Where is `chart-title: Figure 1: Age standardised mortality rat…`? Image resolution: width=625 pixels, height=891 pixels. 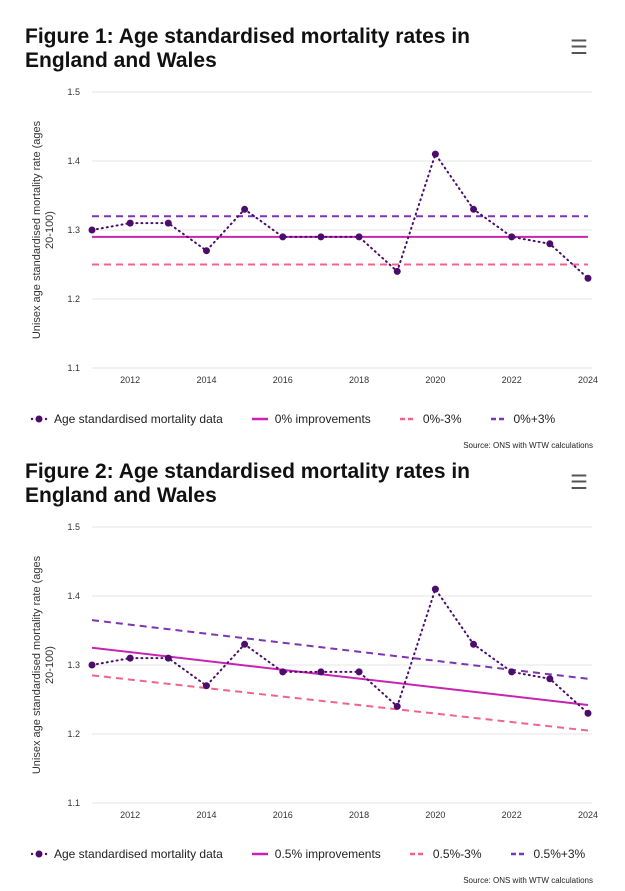
chart-title: Figure 1: Age standardised mortality rat… is located at coordinates (247, 48).